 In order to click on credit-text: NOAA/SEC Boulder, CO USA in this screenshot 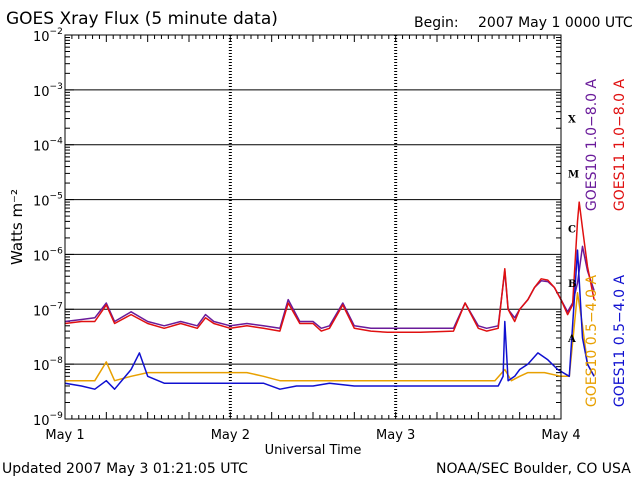, I will do `click(533, 469)`.